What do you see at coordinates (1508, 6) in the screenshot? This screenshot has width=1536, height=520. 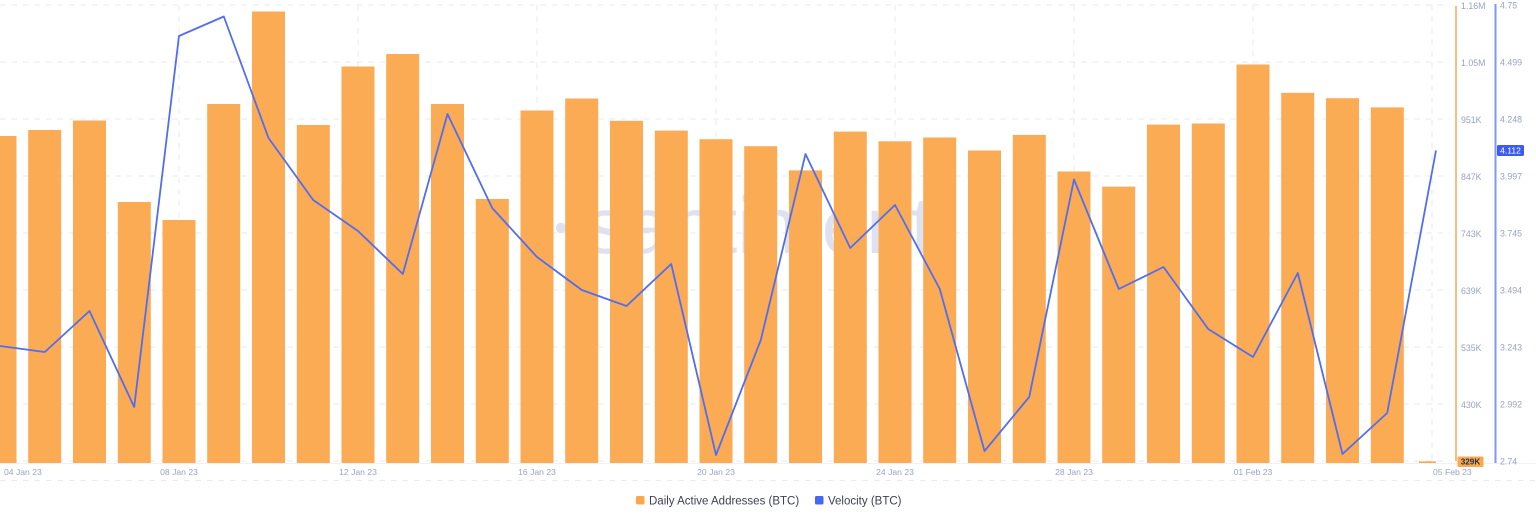 I see `svg-text: 4.75` at bounding box center [1508, 6].